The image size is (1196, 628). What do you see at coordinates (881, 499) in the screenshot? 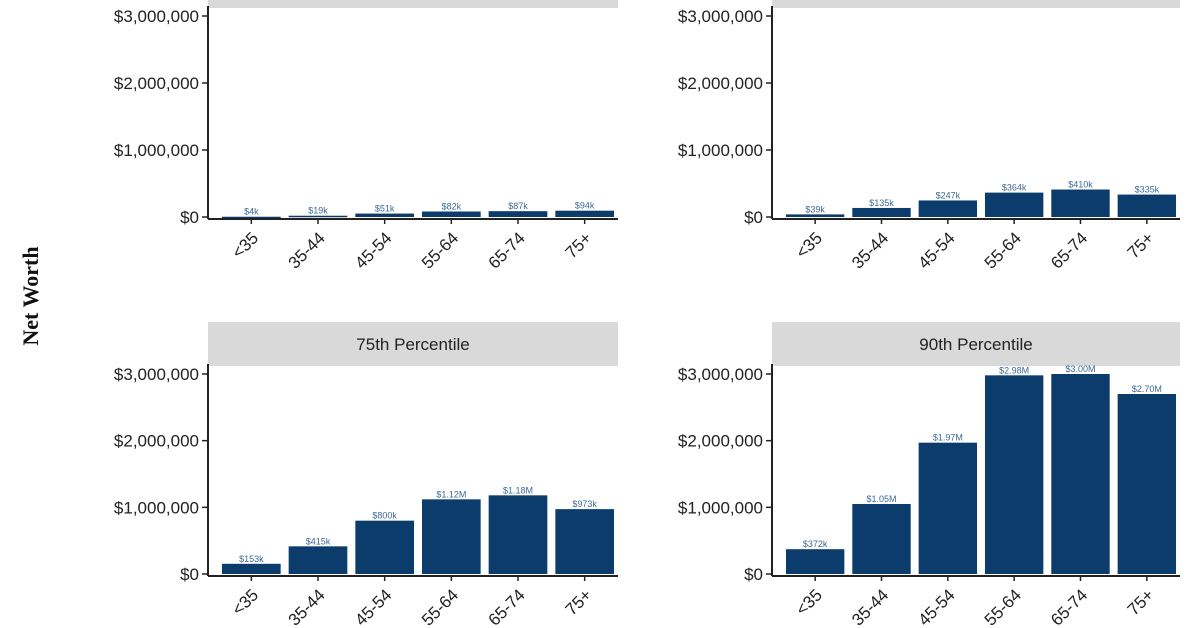
I see `data-label: $1.05M` at bounding box center [881, 499].